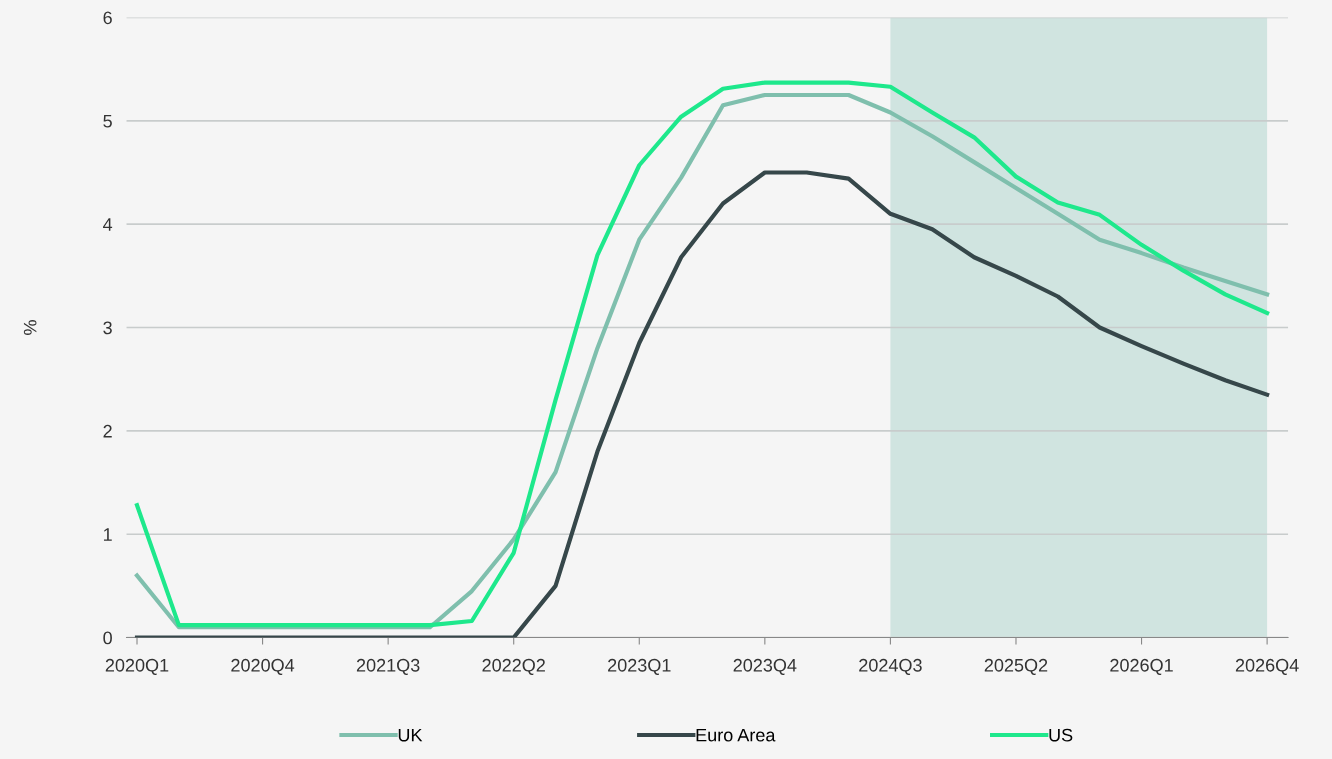 The width and height of the screenshot is (1332, 759). What do you see at coordinates (137, 666) in the screenshot?
I see `x-tick-label: 2020Q1` at bounding box center [137, 666].